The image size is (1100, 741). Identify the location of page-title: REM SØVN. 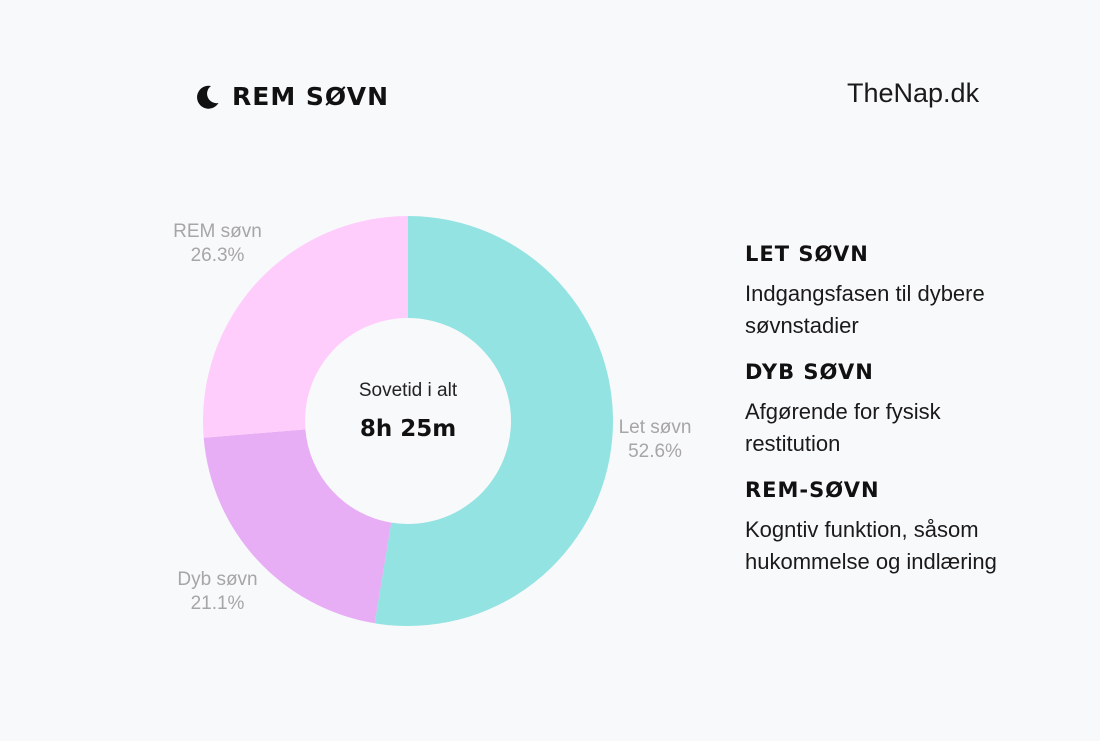
(291, 96).